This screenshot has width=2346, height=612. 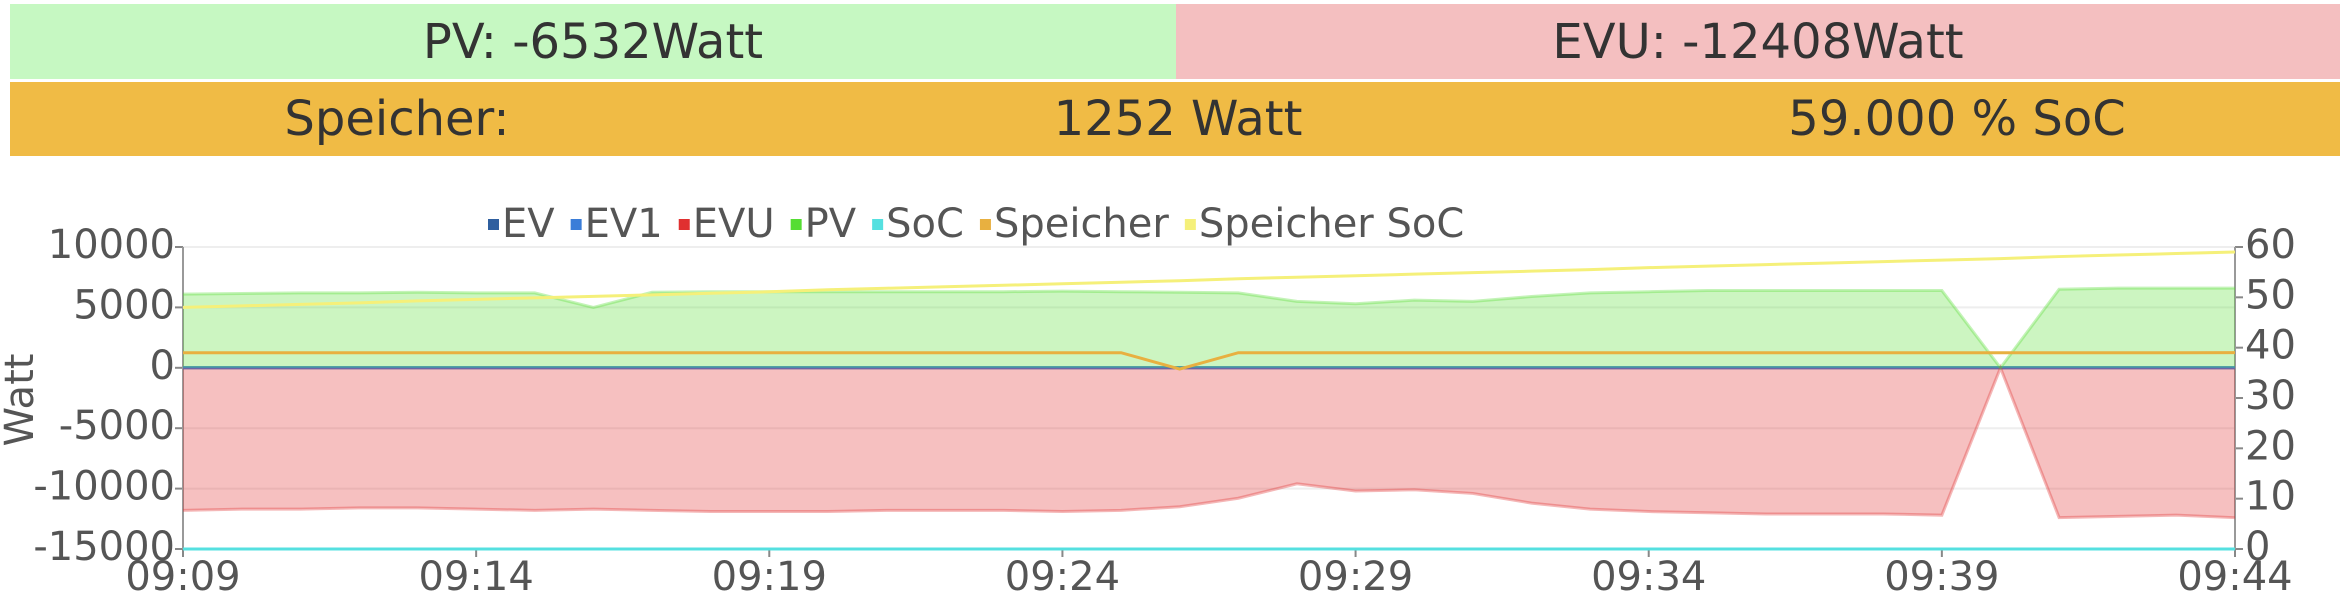 I want to click on storage-label: Speicher:, so click(x=397, y=119).